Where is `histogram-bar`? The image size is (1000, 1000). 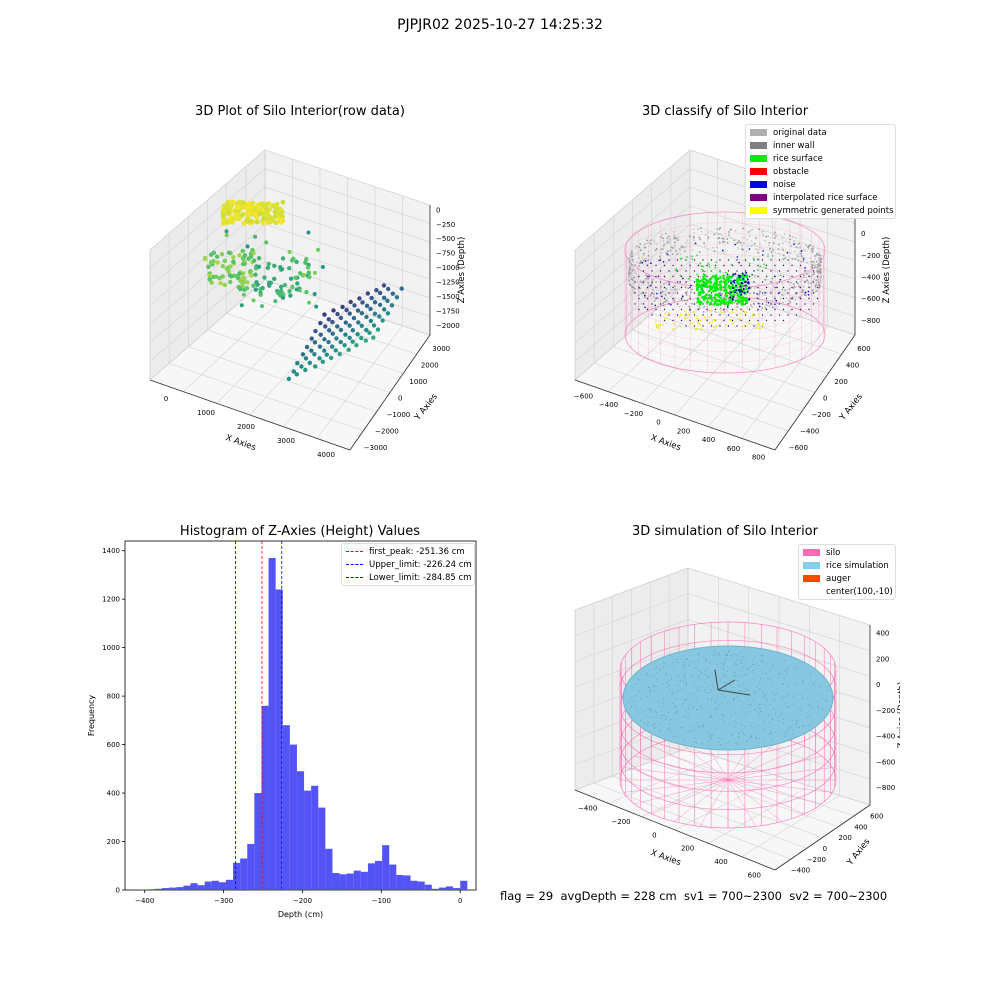
histogram-bar is located at coordinates (329, 869).